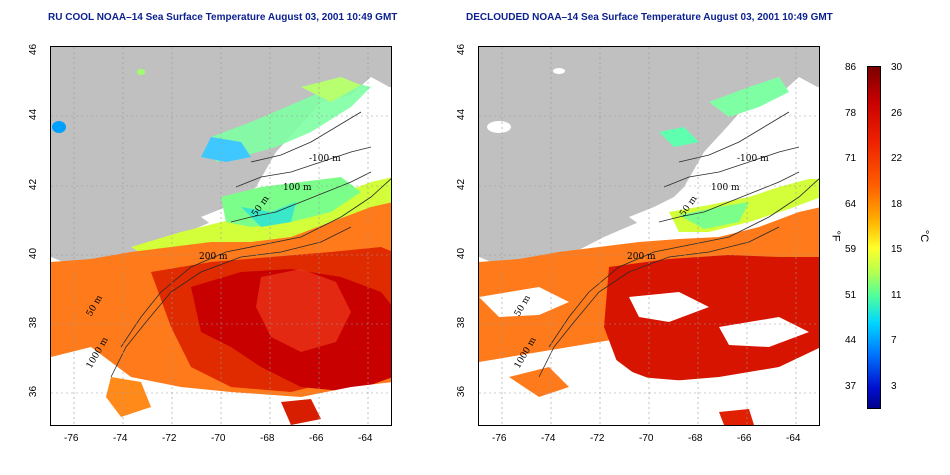 This screenshot has width=950, height=475. What do you see at coordinates (924, 236) in the screenshot?
I see `celsius-unit-label: °C` at bounding box center [924, 236].